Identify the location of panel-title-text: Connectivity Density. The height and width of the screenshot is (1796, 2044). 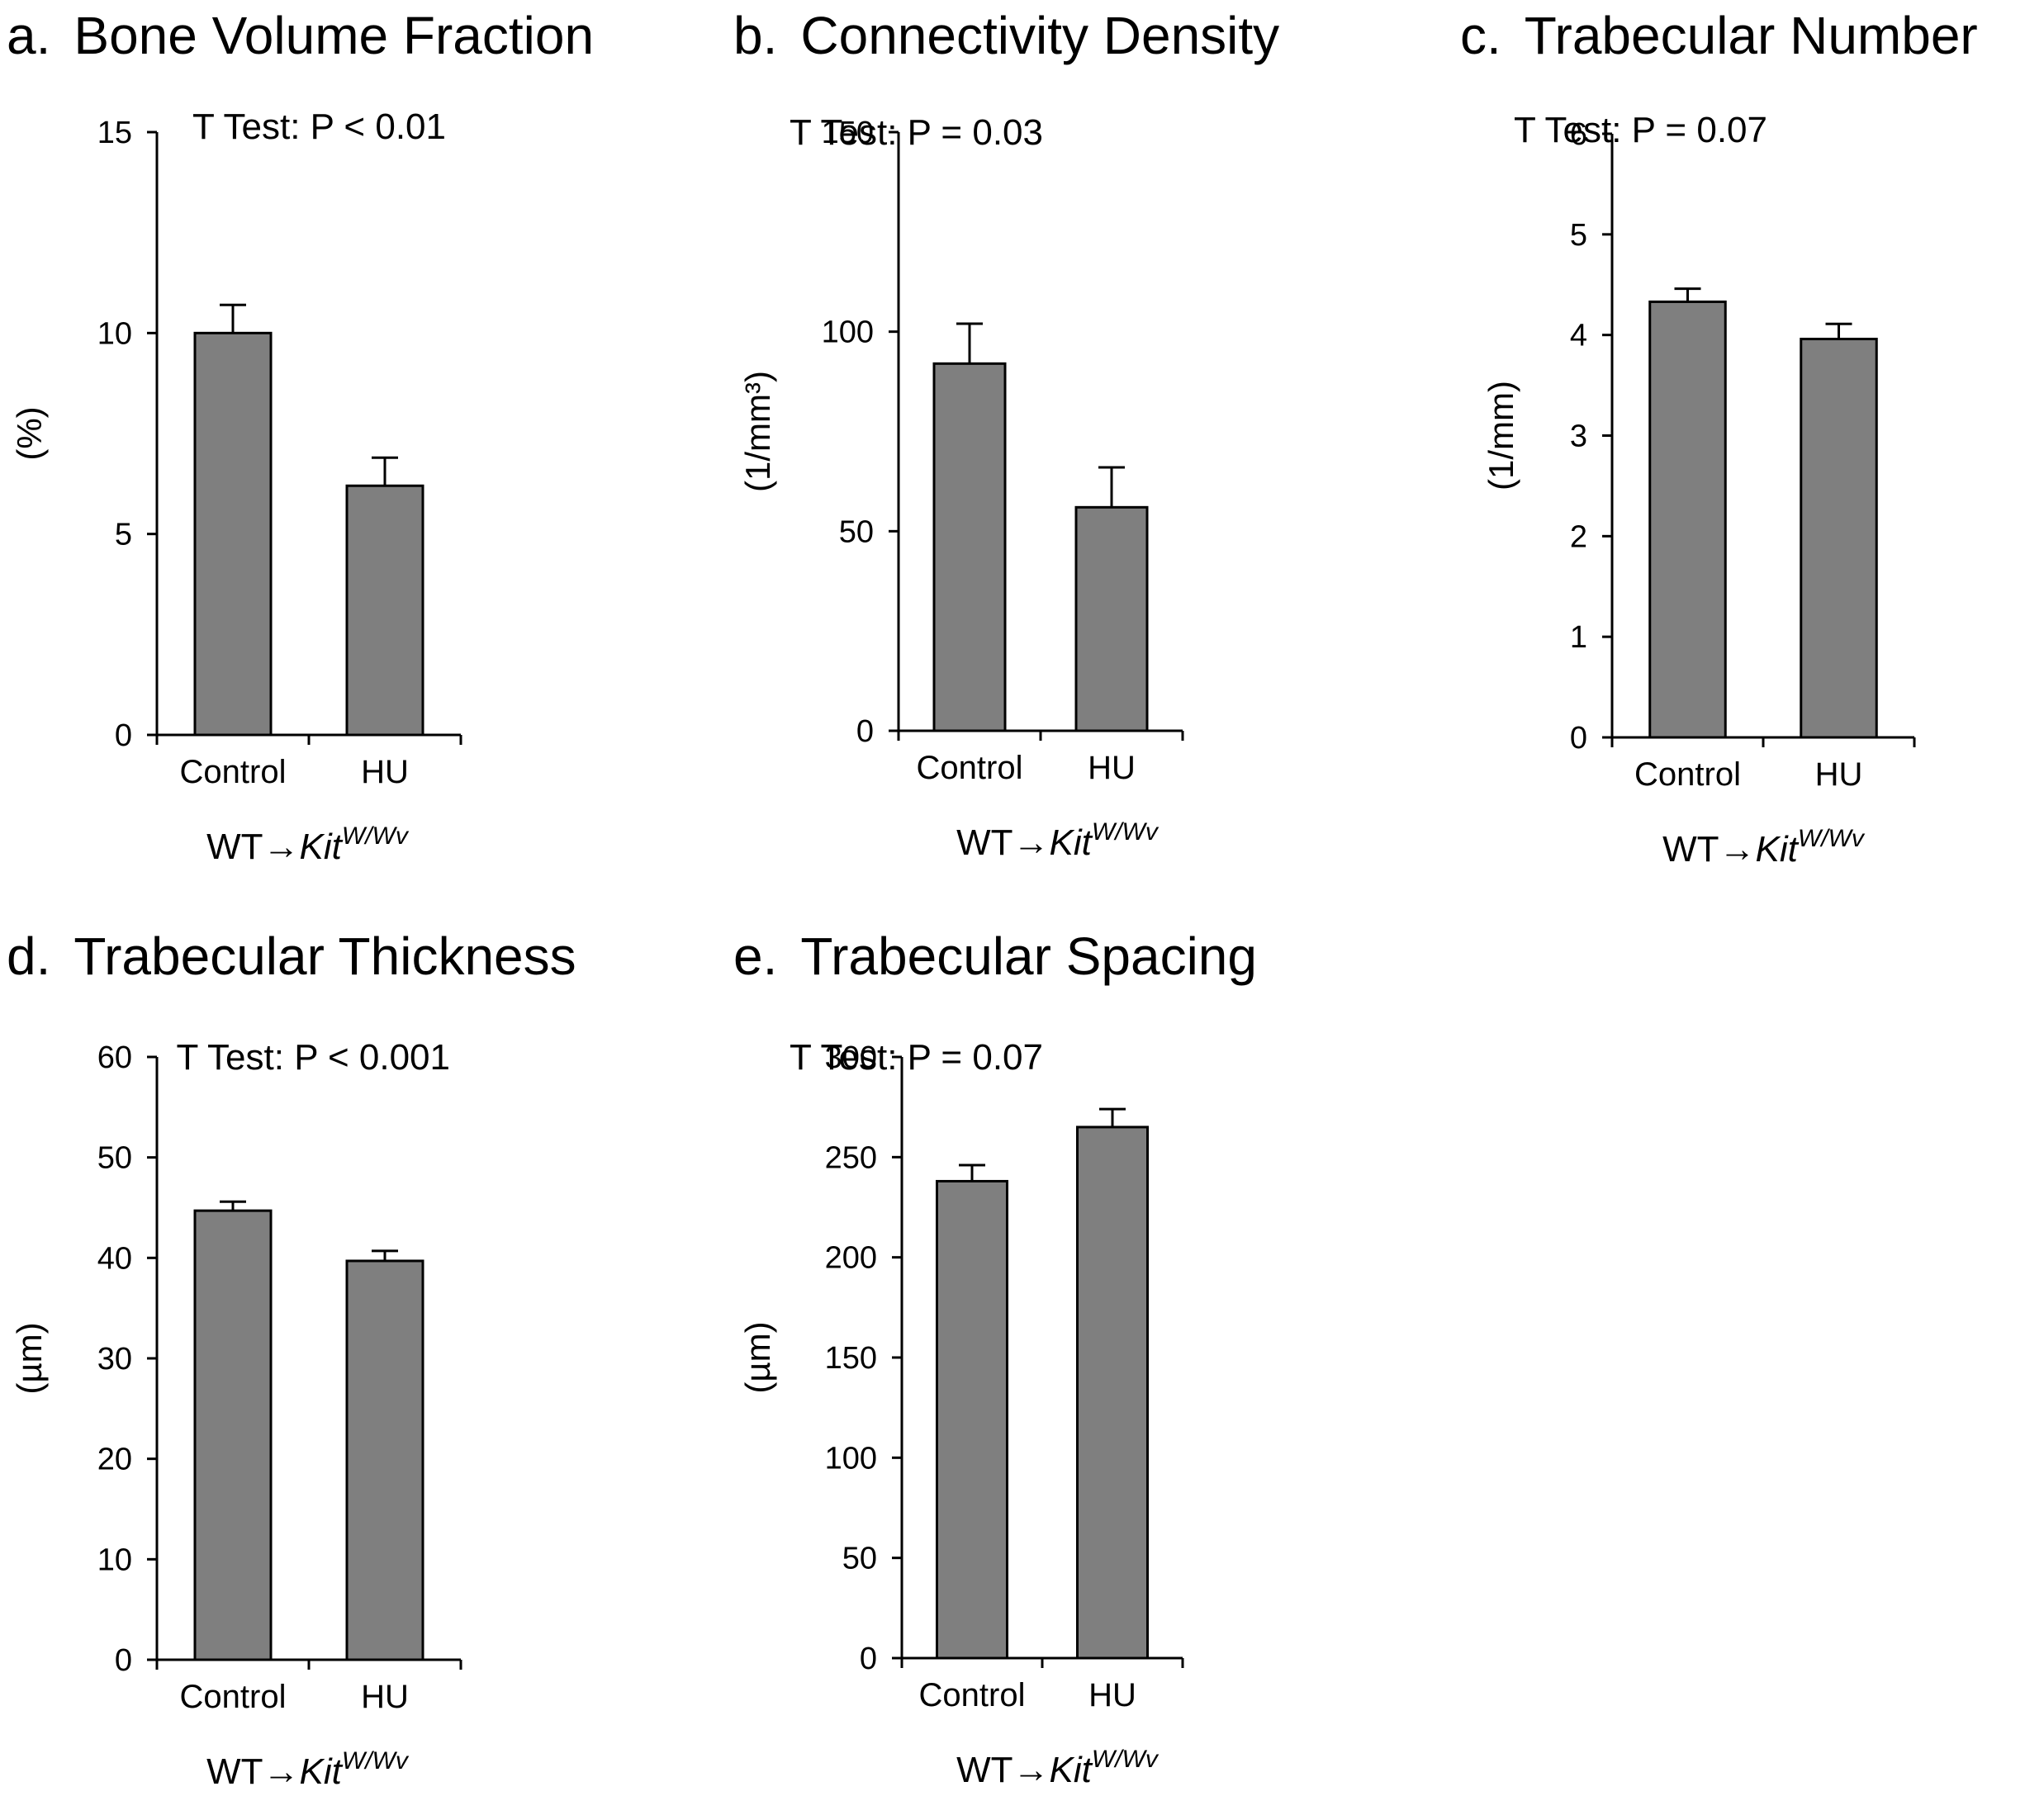
(1039, 35).